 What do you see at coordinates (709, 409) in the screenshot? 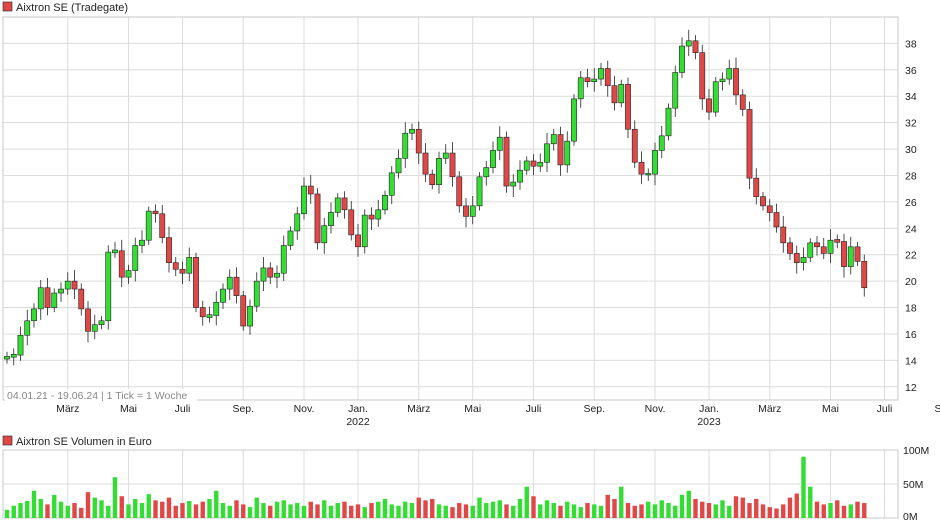
I see `month-label: Jan.` at bounding box center [709, 409].